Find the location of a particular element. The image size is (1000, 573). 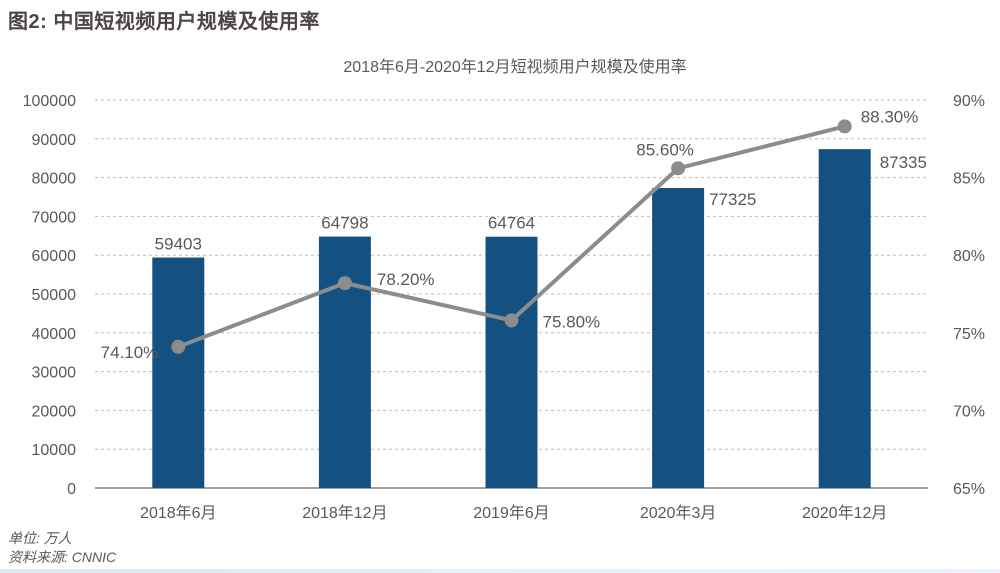

right-axis-tick: 85% is located at coordinates (969, 179).